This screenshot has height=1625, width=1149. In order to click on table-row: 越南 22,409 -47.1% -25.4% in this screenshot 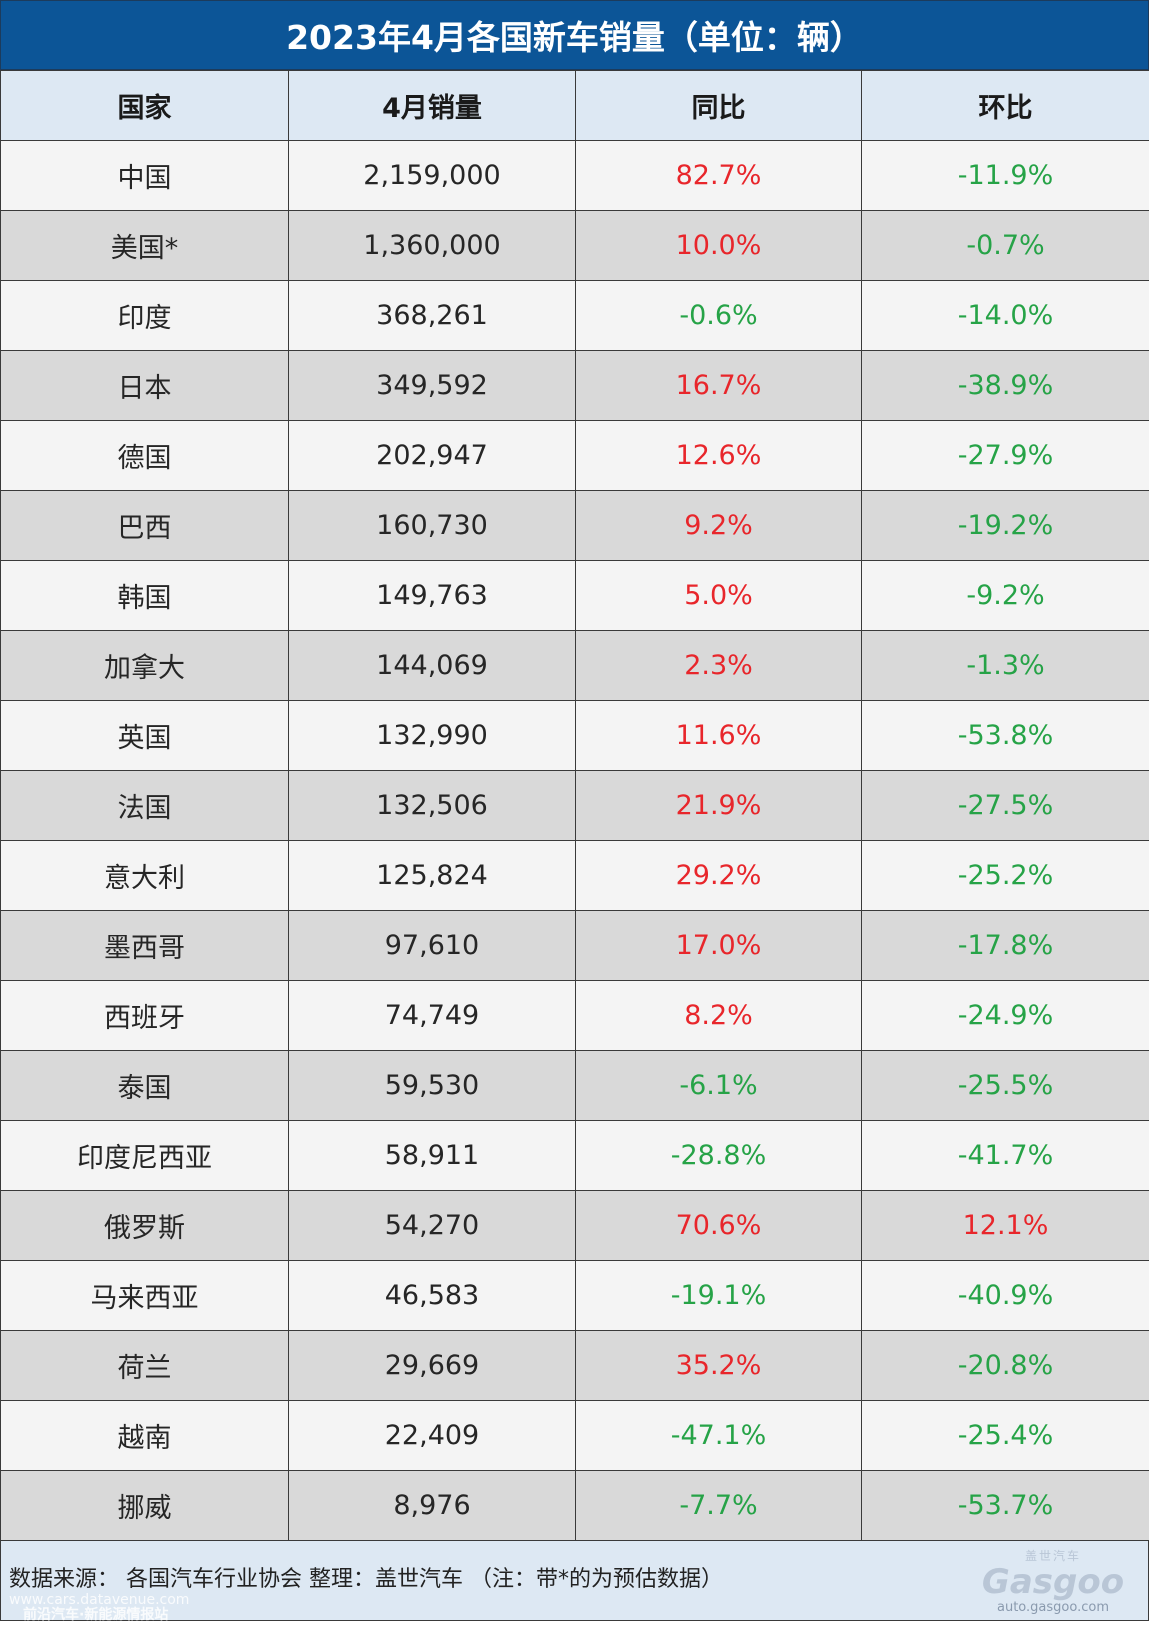, I will do `click(574, 1435)`.